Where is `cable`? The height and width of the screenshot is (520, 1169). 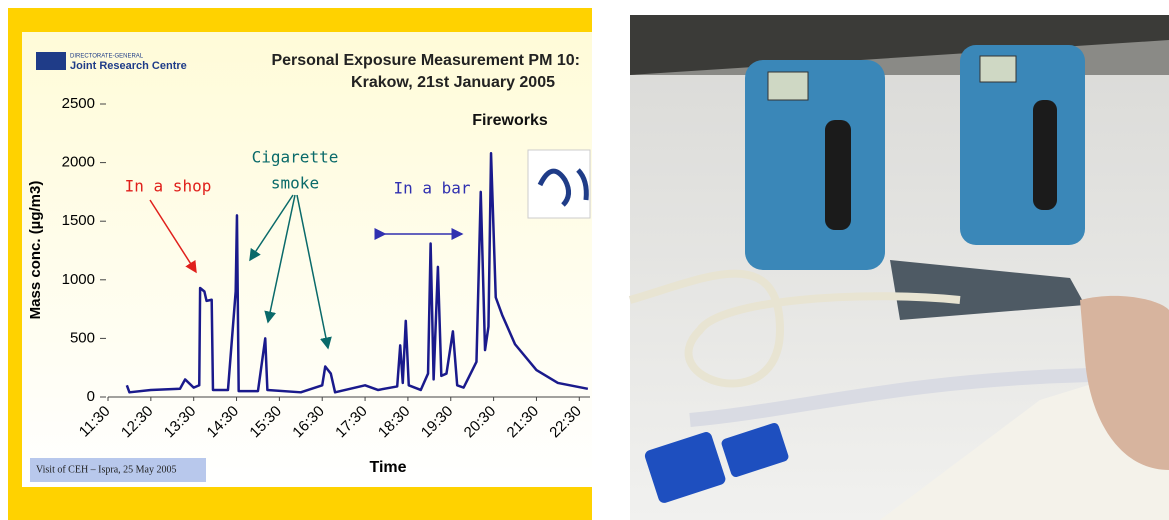 cable is located at coordinates (890, 397).